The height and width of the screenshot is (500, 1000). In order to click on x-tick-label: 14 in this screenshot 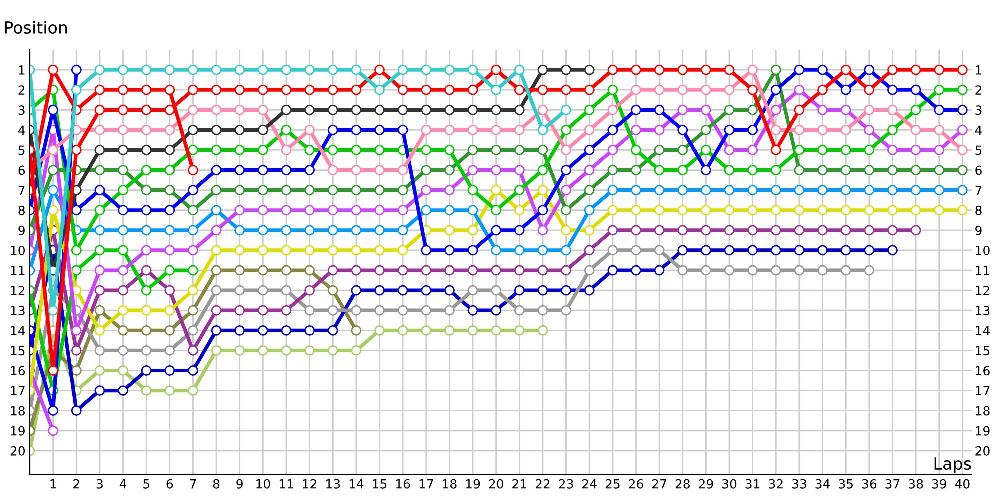, I will do `click(357, 484)`.